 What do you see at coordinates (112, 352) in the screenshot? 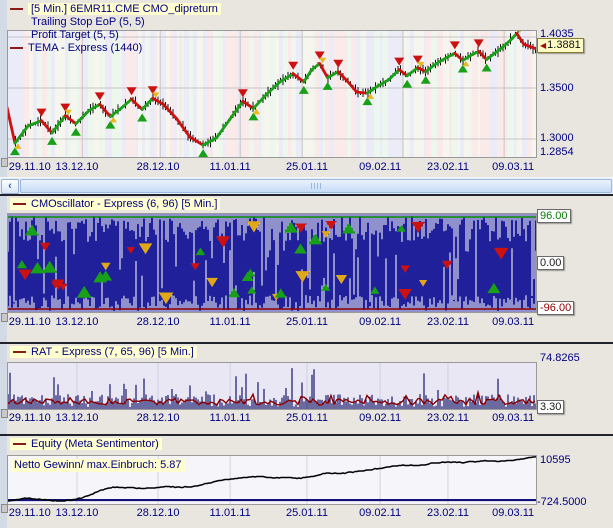
I see `rat-title: RAT - Express (7, 65, 96) [5 Min.]` at bounding box center [112, 352].